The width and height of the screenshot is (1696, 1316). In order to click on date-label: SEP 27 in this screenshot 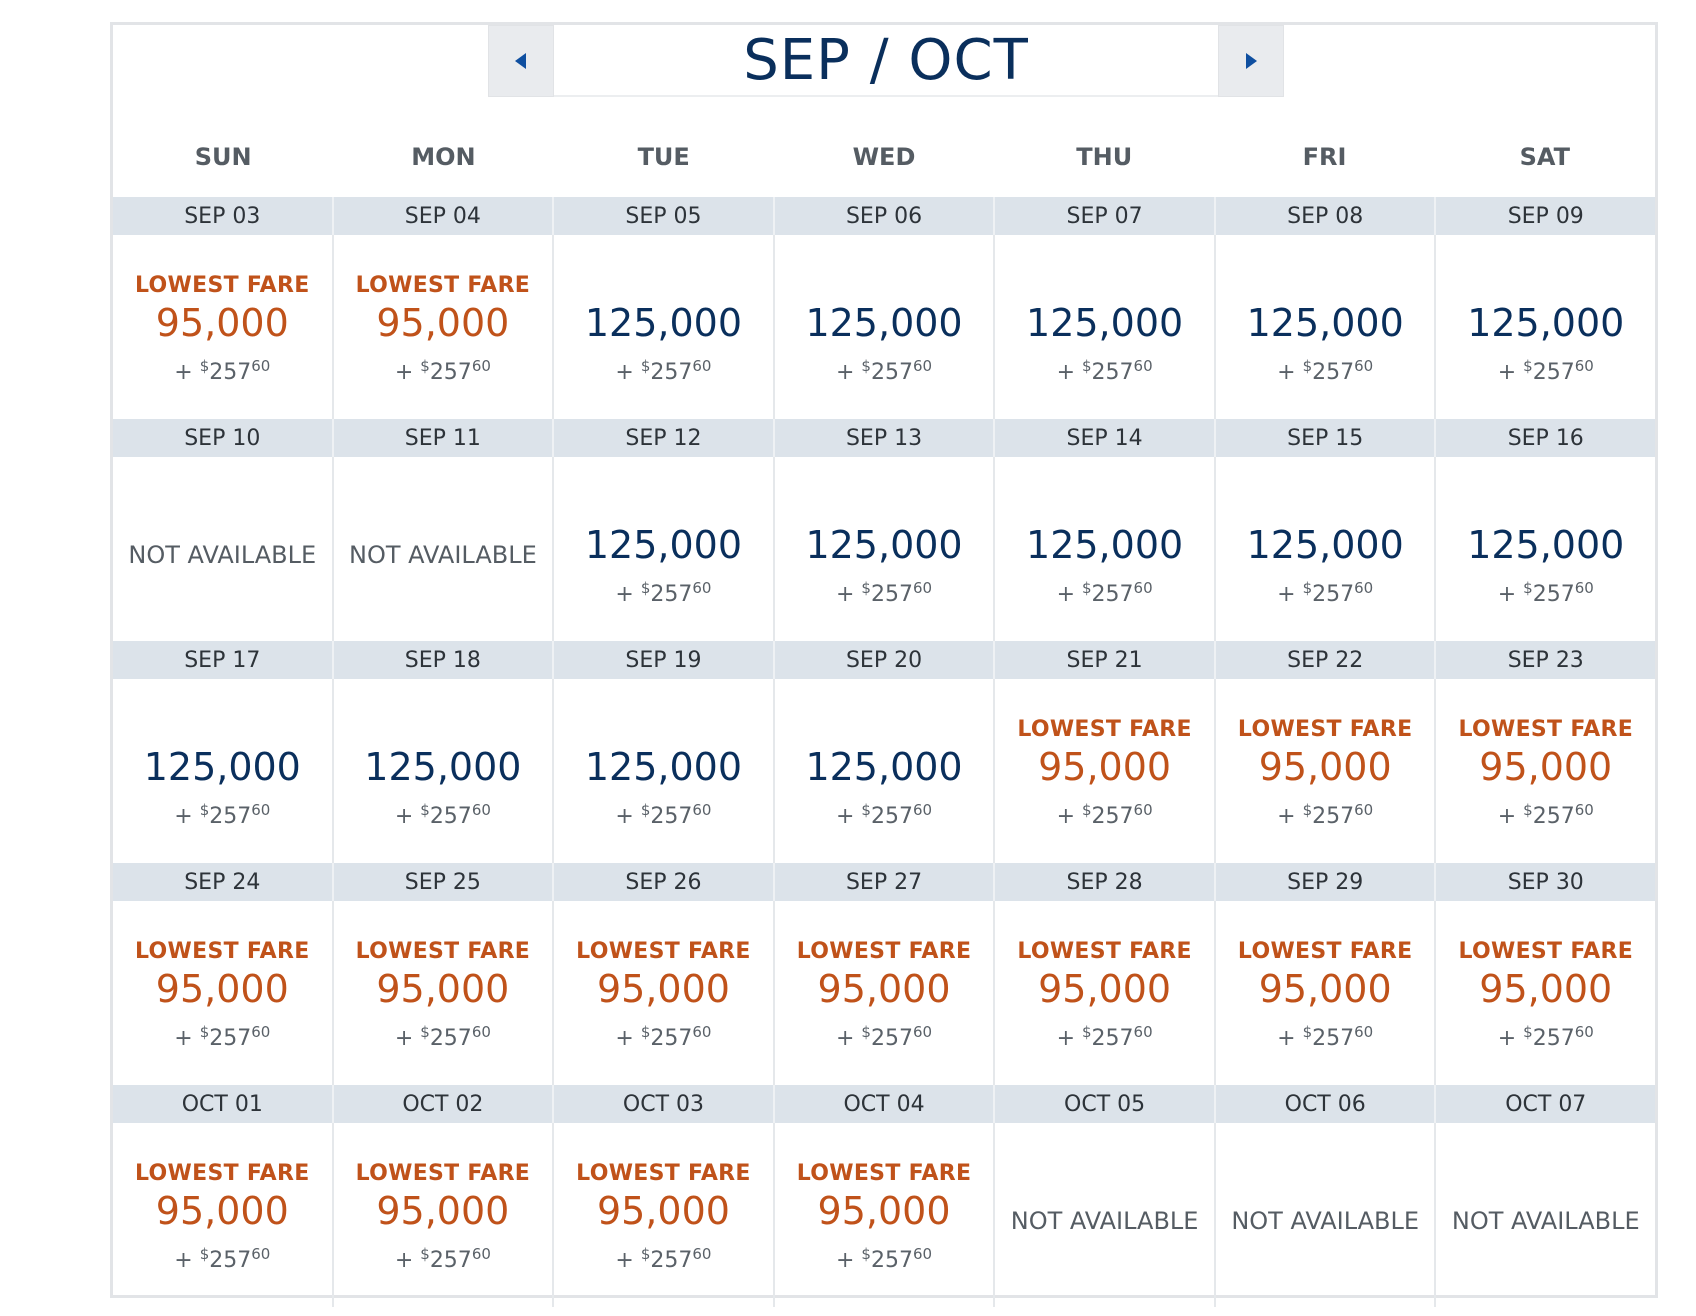, I will do `click(885, 882)`.